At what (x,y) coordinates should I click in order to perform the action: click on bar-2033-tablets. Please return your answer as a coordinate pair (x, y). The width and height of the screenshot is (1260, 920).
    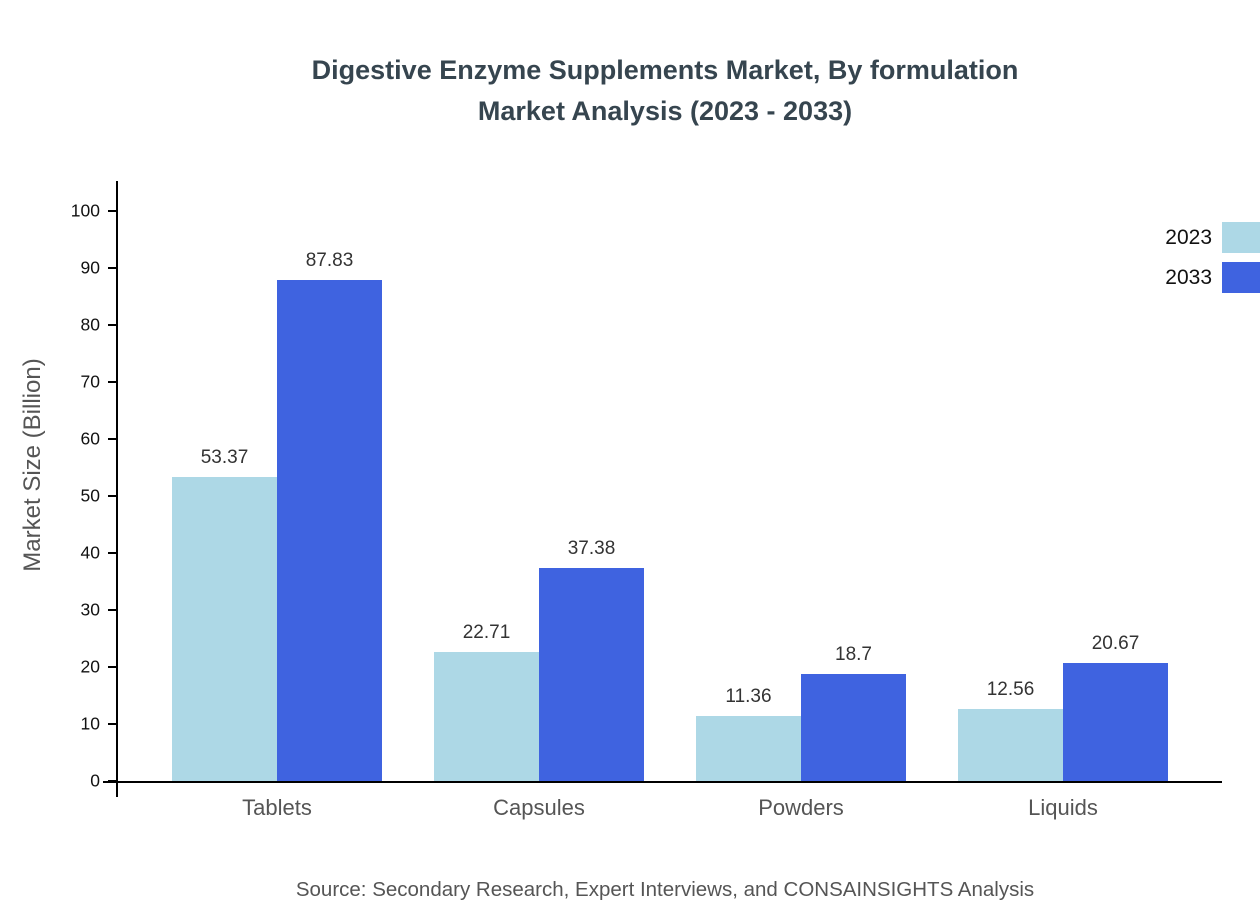
    Looking at the image, I should click on (329, 530).